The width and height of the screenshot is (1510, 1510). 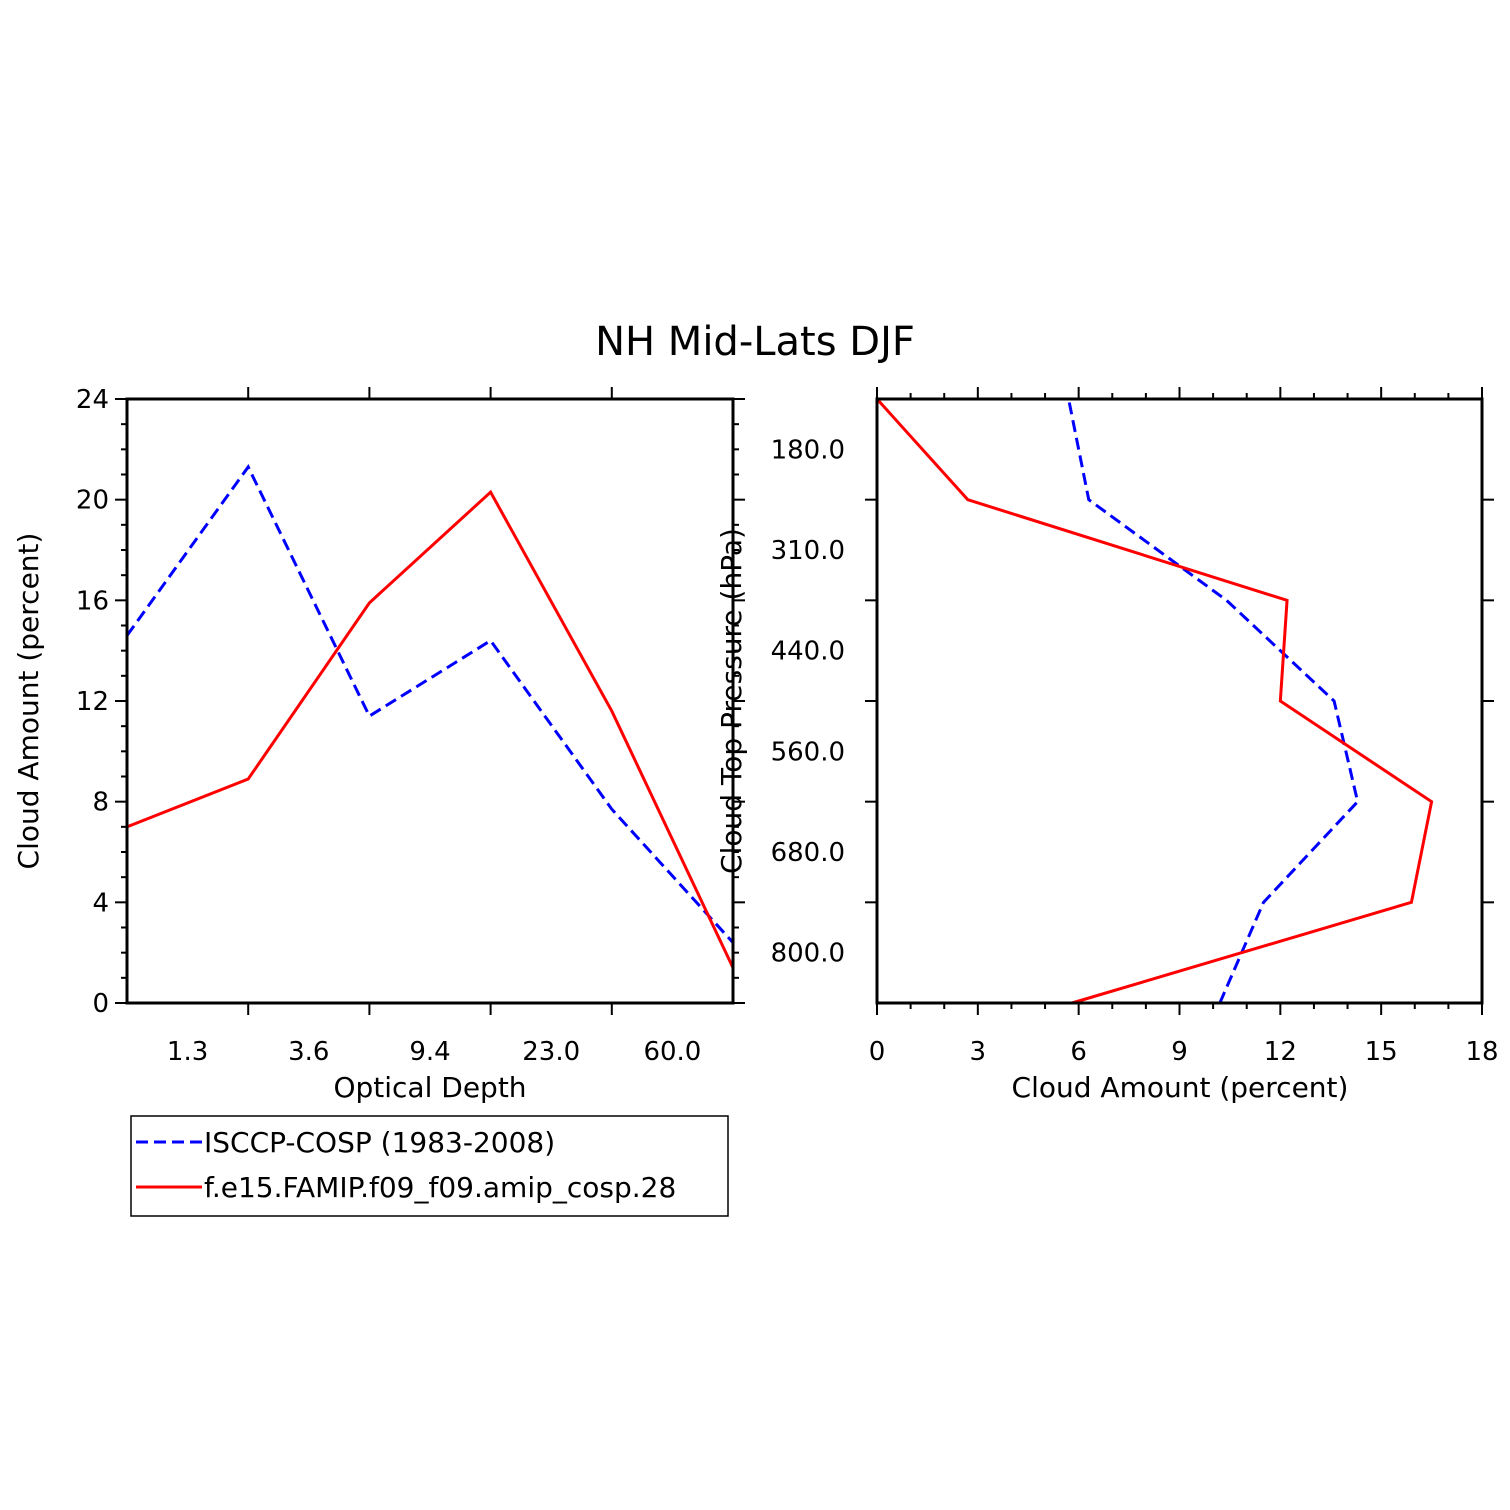 What do you see at coordinates (379, 1142) in the screenshot?
I see `legend-label-obs: ISCCP-COSP (1983-2008)` at bounding box center [379, 1142].